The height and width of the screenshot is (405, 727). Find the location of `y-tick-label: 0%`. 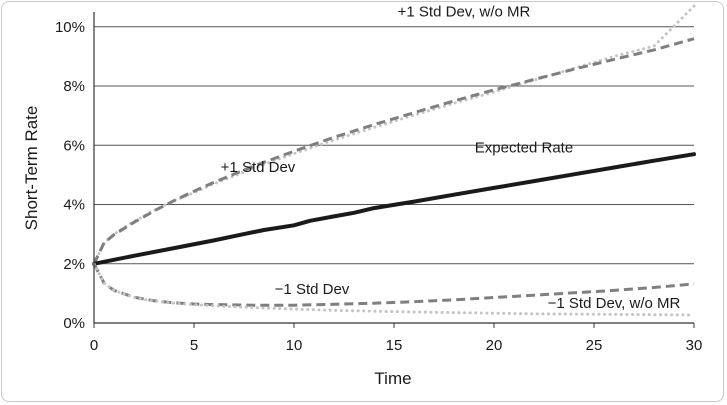

y-tick-label: 0% is located at coordinates (74, 323).